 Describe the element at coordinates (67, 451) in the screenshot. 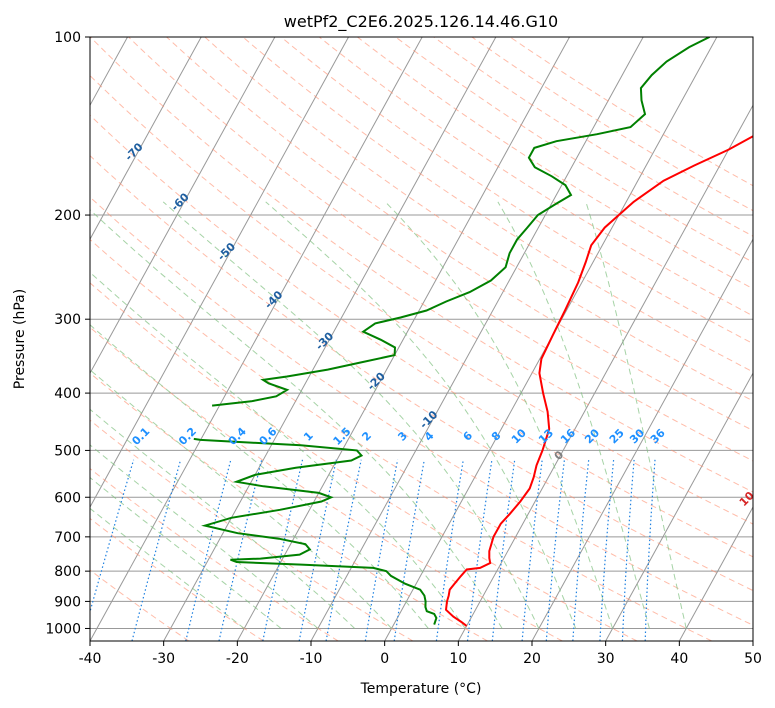

I see `y-tick-label: 500` at that location.